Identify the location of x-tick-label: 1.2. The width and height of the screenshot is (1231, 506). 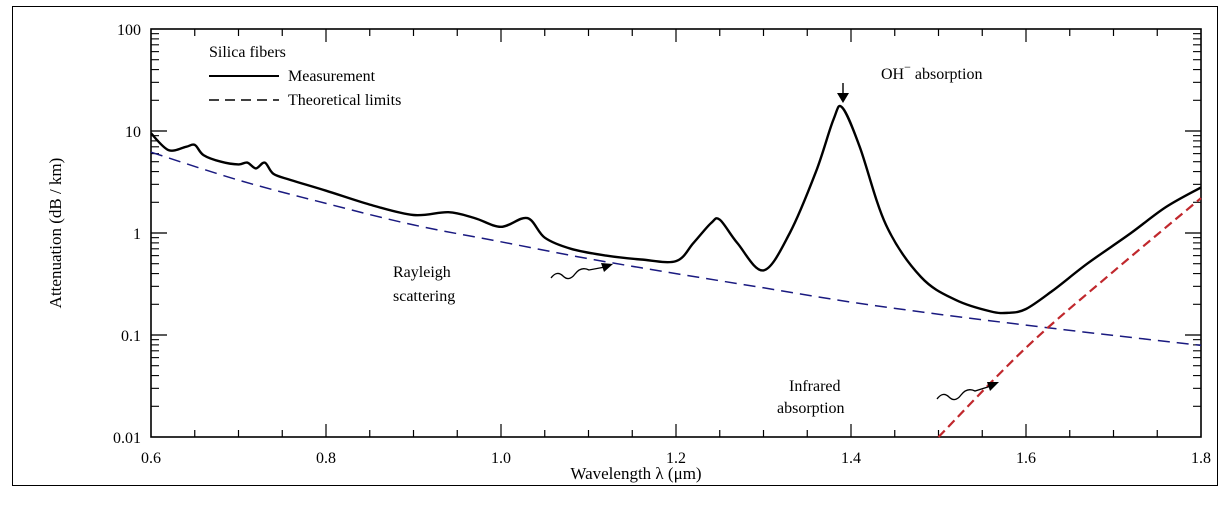
(676, 458).